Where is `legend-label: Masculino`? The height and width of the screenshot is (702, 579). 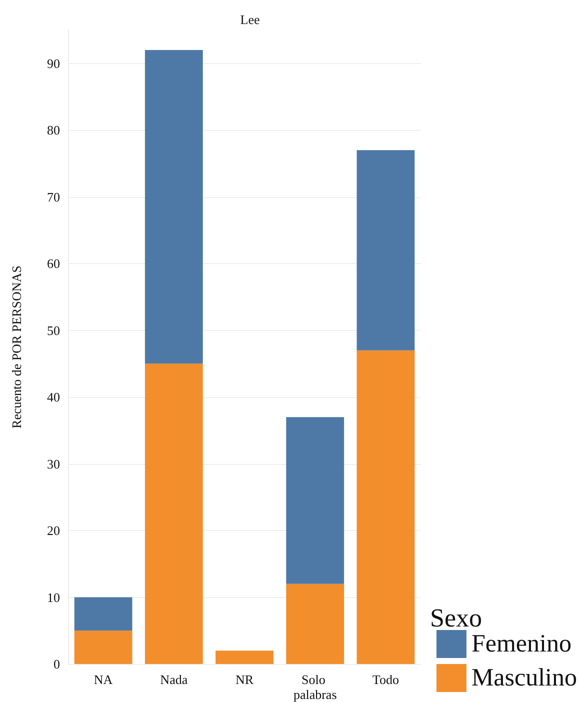
legend-label: Masculino is located at coordinates (524, 678).